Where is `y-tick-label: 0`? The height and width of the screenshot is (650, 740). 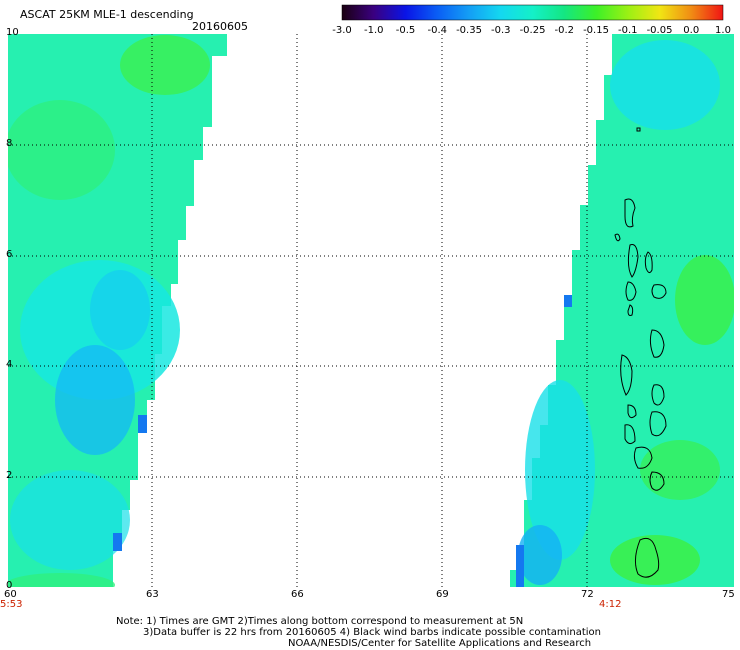 y-tick-label: 0 is located at coordinates (9, 585).